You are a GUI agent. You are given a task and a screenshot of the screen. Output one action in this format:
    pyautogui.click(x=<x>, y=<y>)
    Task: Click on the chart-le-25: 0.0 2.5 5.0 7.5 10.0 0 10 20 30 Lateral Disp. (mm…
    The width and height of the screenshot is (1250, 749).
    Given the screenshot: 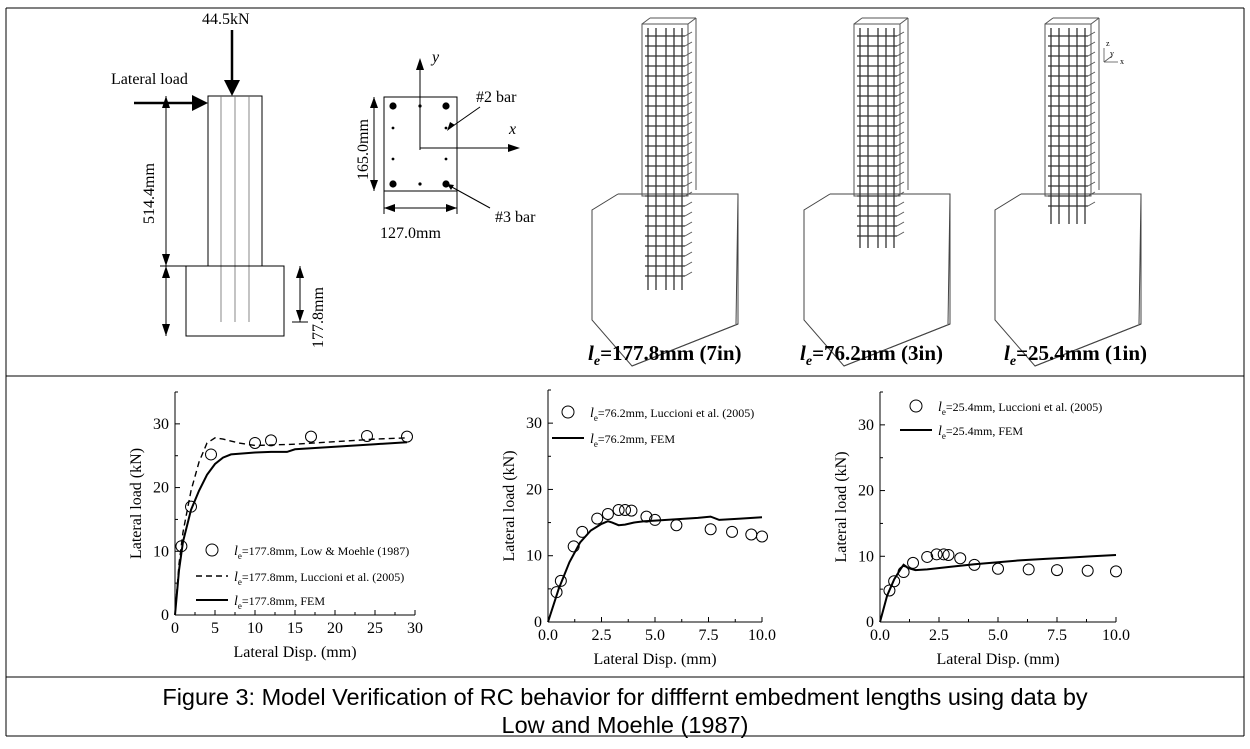 What is the action you would take?
    pyautogui.click(x=981, y=529)
    